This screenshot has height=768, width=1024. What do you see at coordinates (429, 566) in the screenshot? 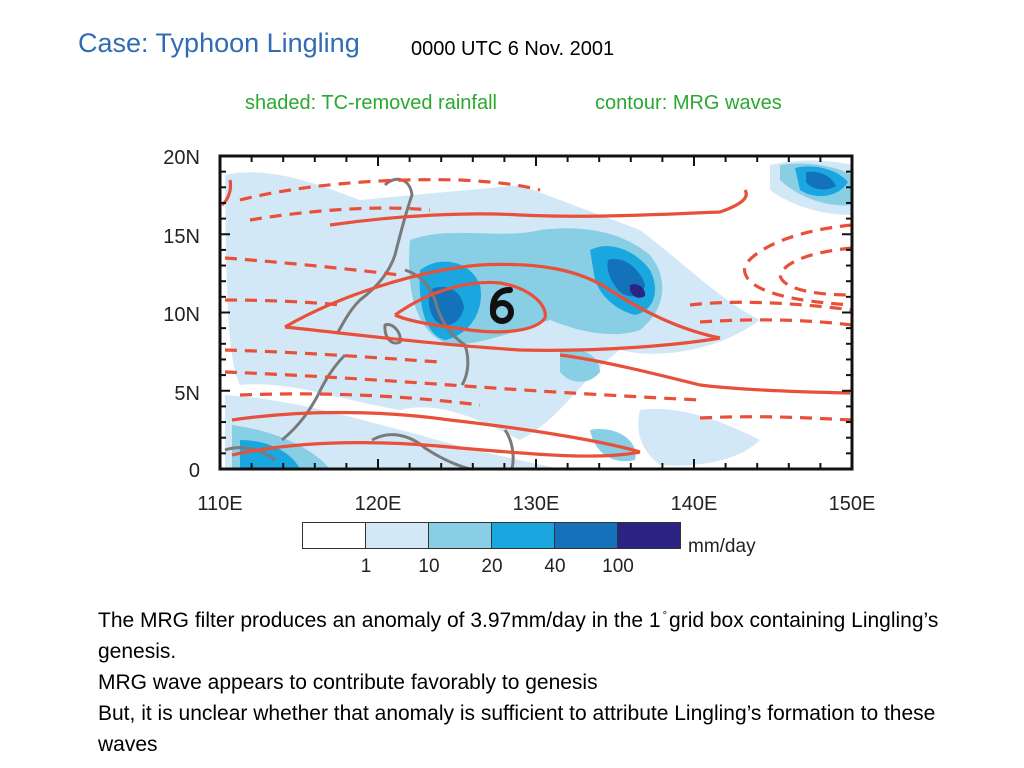
I see `colorbar-tick: 10` at bounding box center [429, 566].